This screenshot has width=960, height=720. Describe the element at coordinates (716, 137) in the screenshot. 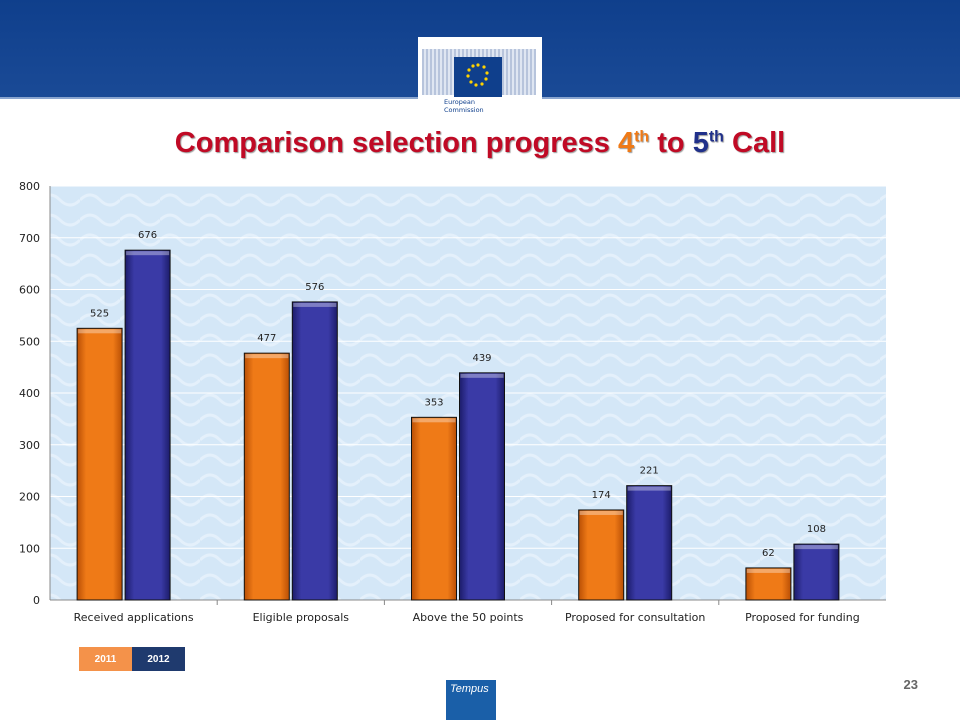

I see `title-sup2: th` at that location.